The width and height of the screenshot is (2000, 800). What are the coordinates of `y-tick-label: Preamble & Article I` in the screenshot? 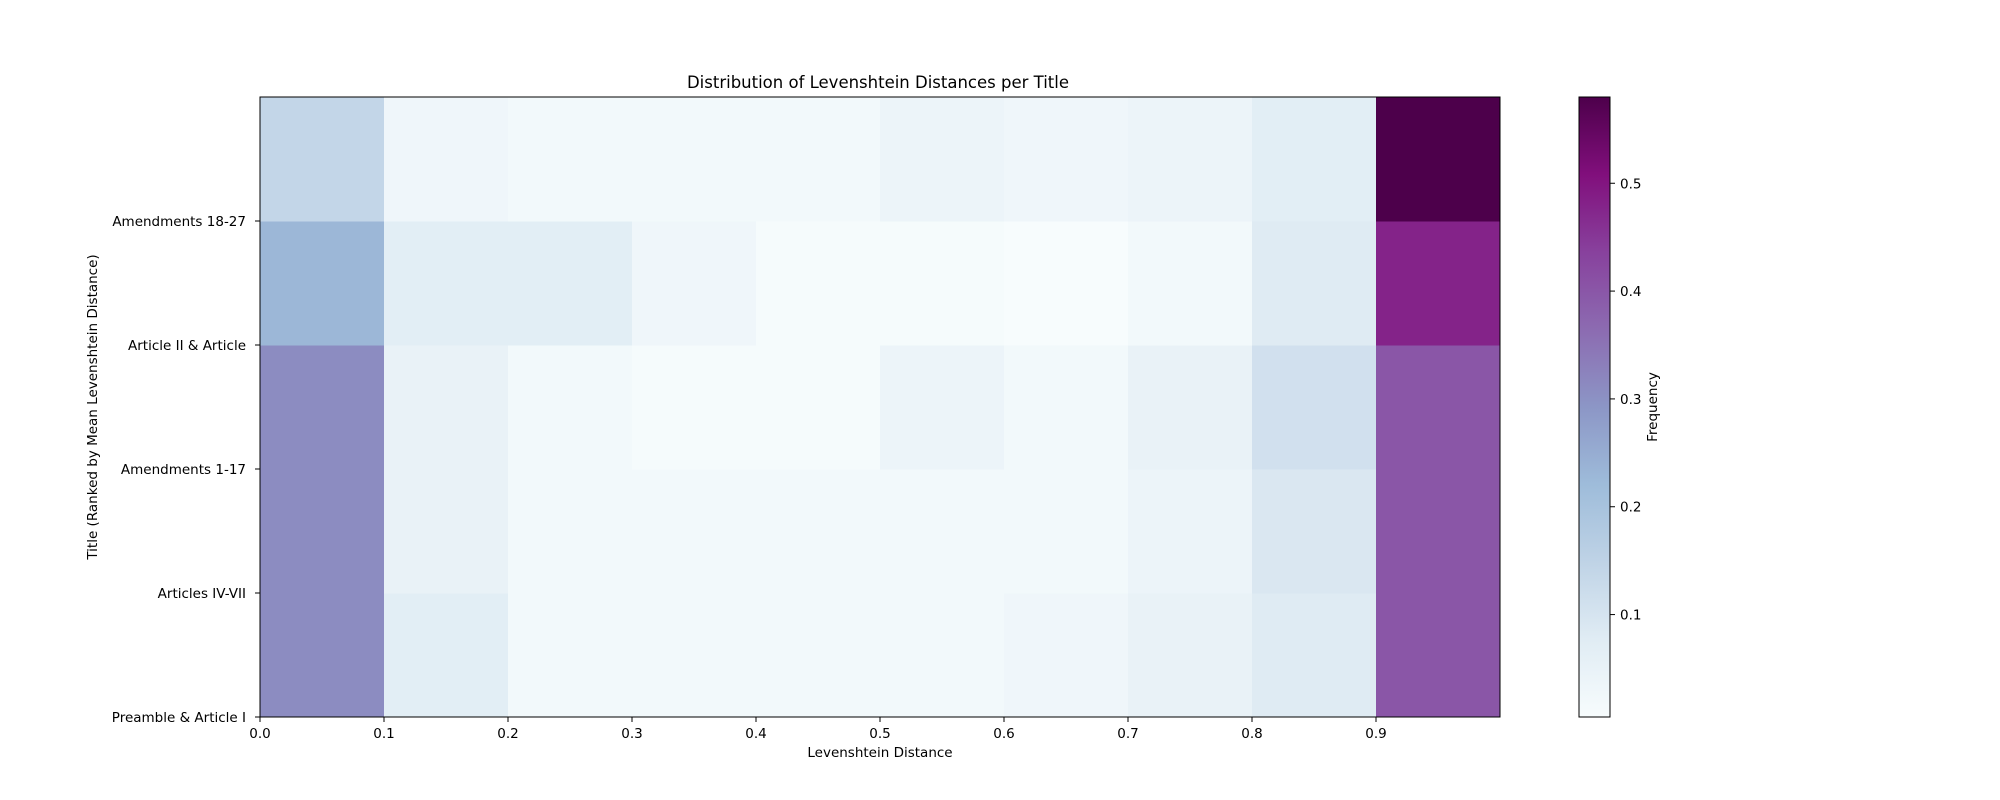 It's located at (179, 718).